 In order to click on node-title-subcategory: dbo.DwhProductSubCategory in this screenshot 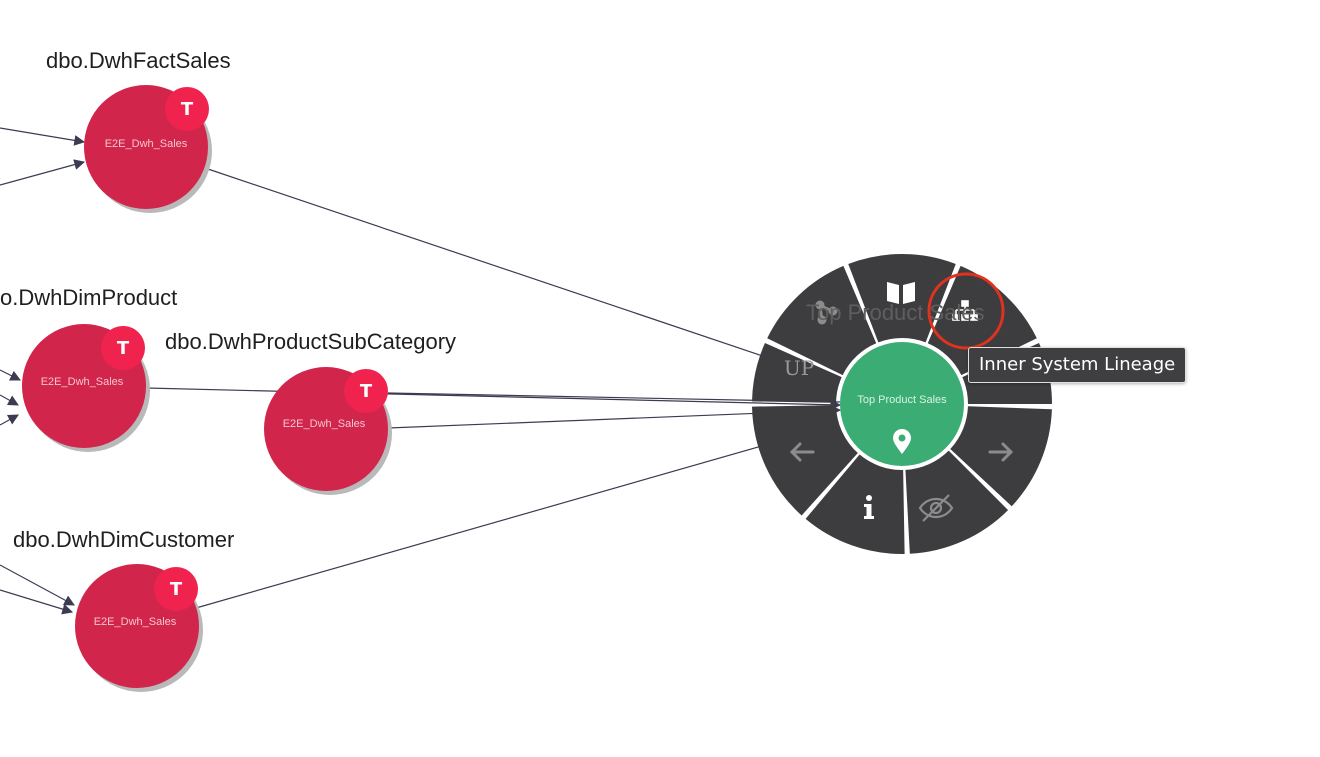, I will do `click(311, 341)`.